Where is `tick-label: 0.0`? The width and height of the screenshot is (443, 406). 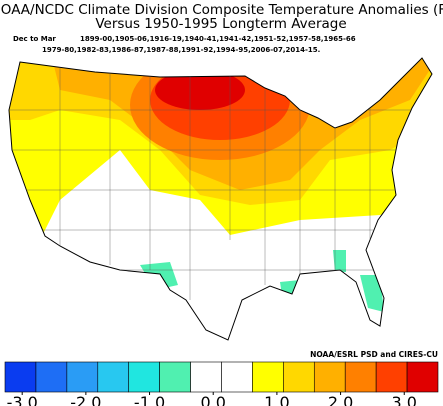
tick-label: 0.0 is located at coordinates (212, 399).